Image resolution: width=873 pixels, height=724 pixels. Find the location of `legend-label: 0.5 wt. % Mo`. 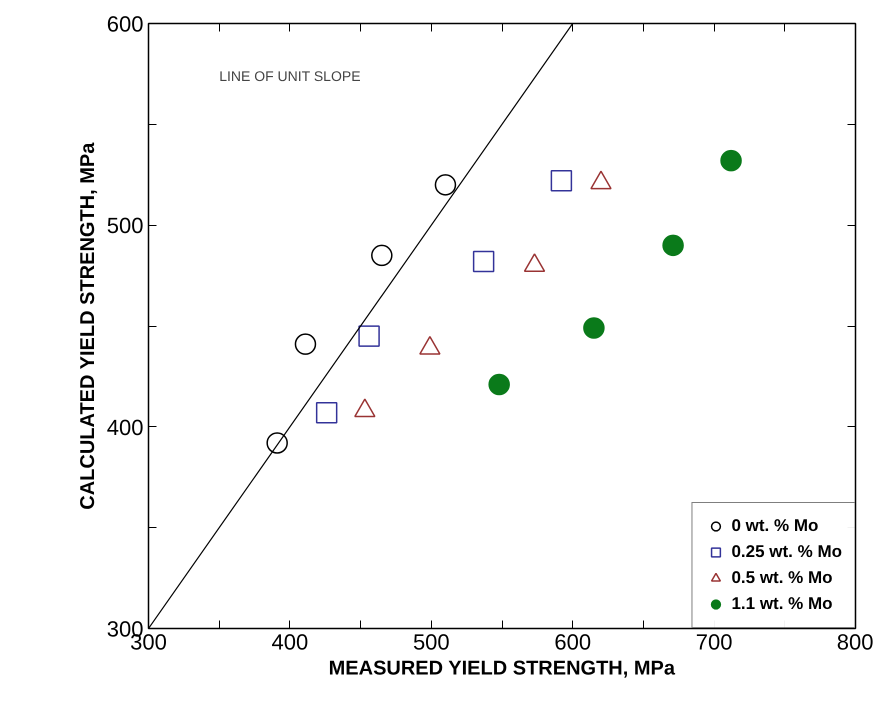

legend-label: 0.5 wt. % Mo is located at coordinates (782, 578).